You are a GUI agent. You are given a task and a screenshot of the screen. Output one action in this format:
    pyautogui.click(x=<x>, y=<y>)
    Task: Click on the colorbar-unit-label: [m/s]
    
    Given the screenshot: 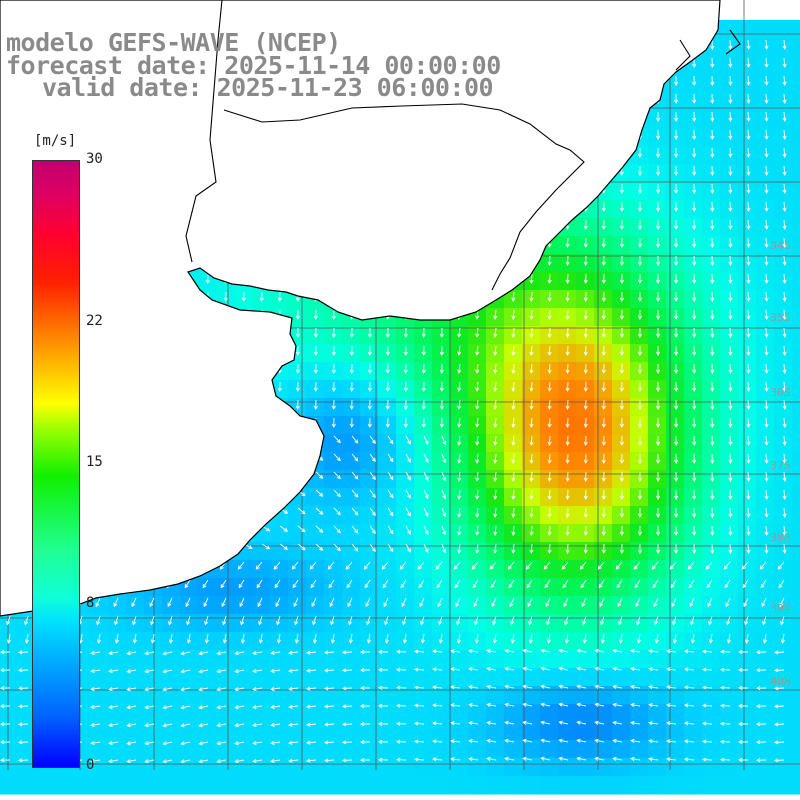 What is the action you would take?
    pyautogui.click(x=55, y=141)
    